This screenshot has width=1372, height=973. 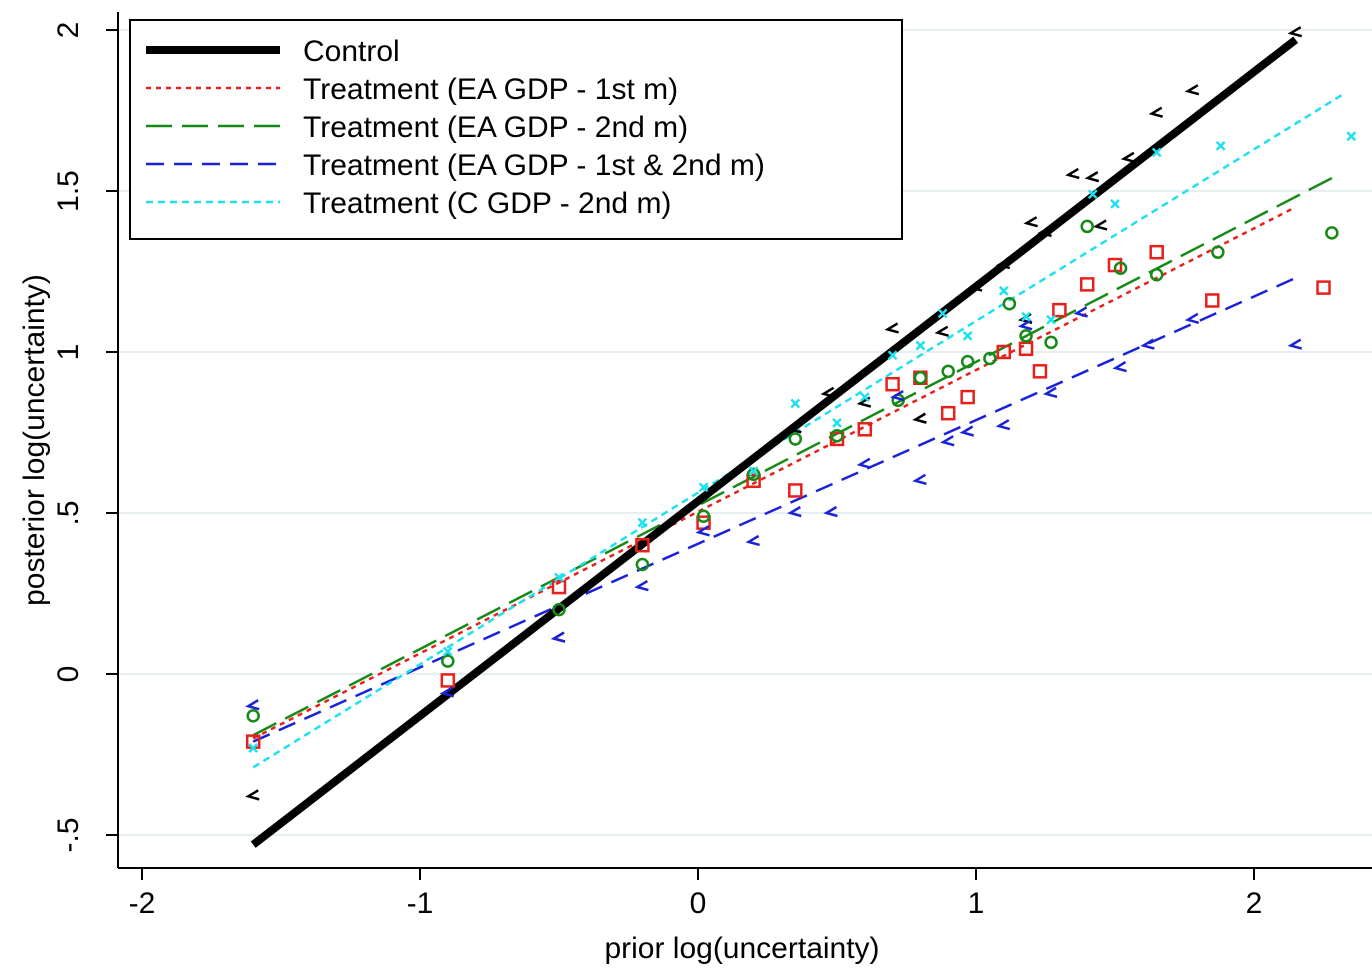 I want to click on x-tick-label: -1, so click(x=420, y=903).